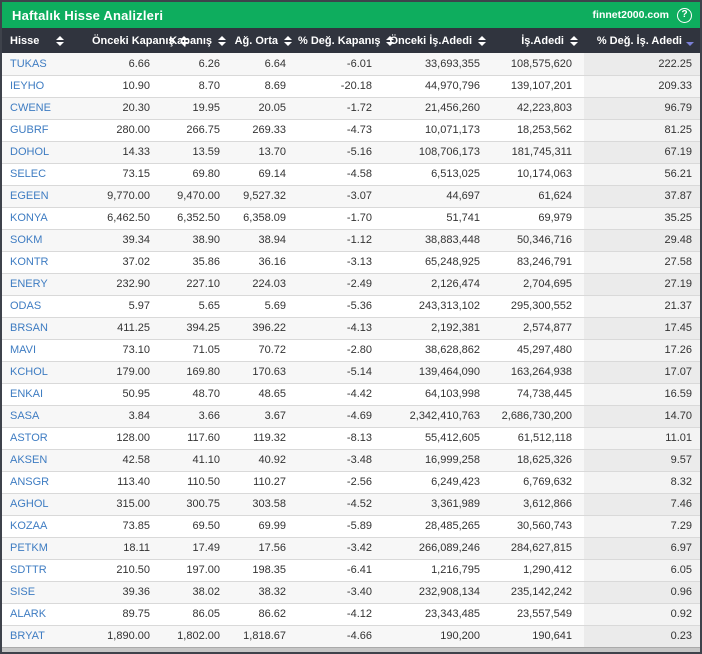  Describe the element at coordinates (538, 86) in the screenshot. I see `value-cell: 139,107,201` at that location.